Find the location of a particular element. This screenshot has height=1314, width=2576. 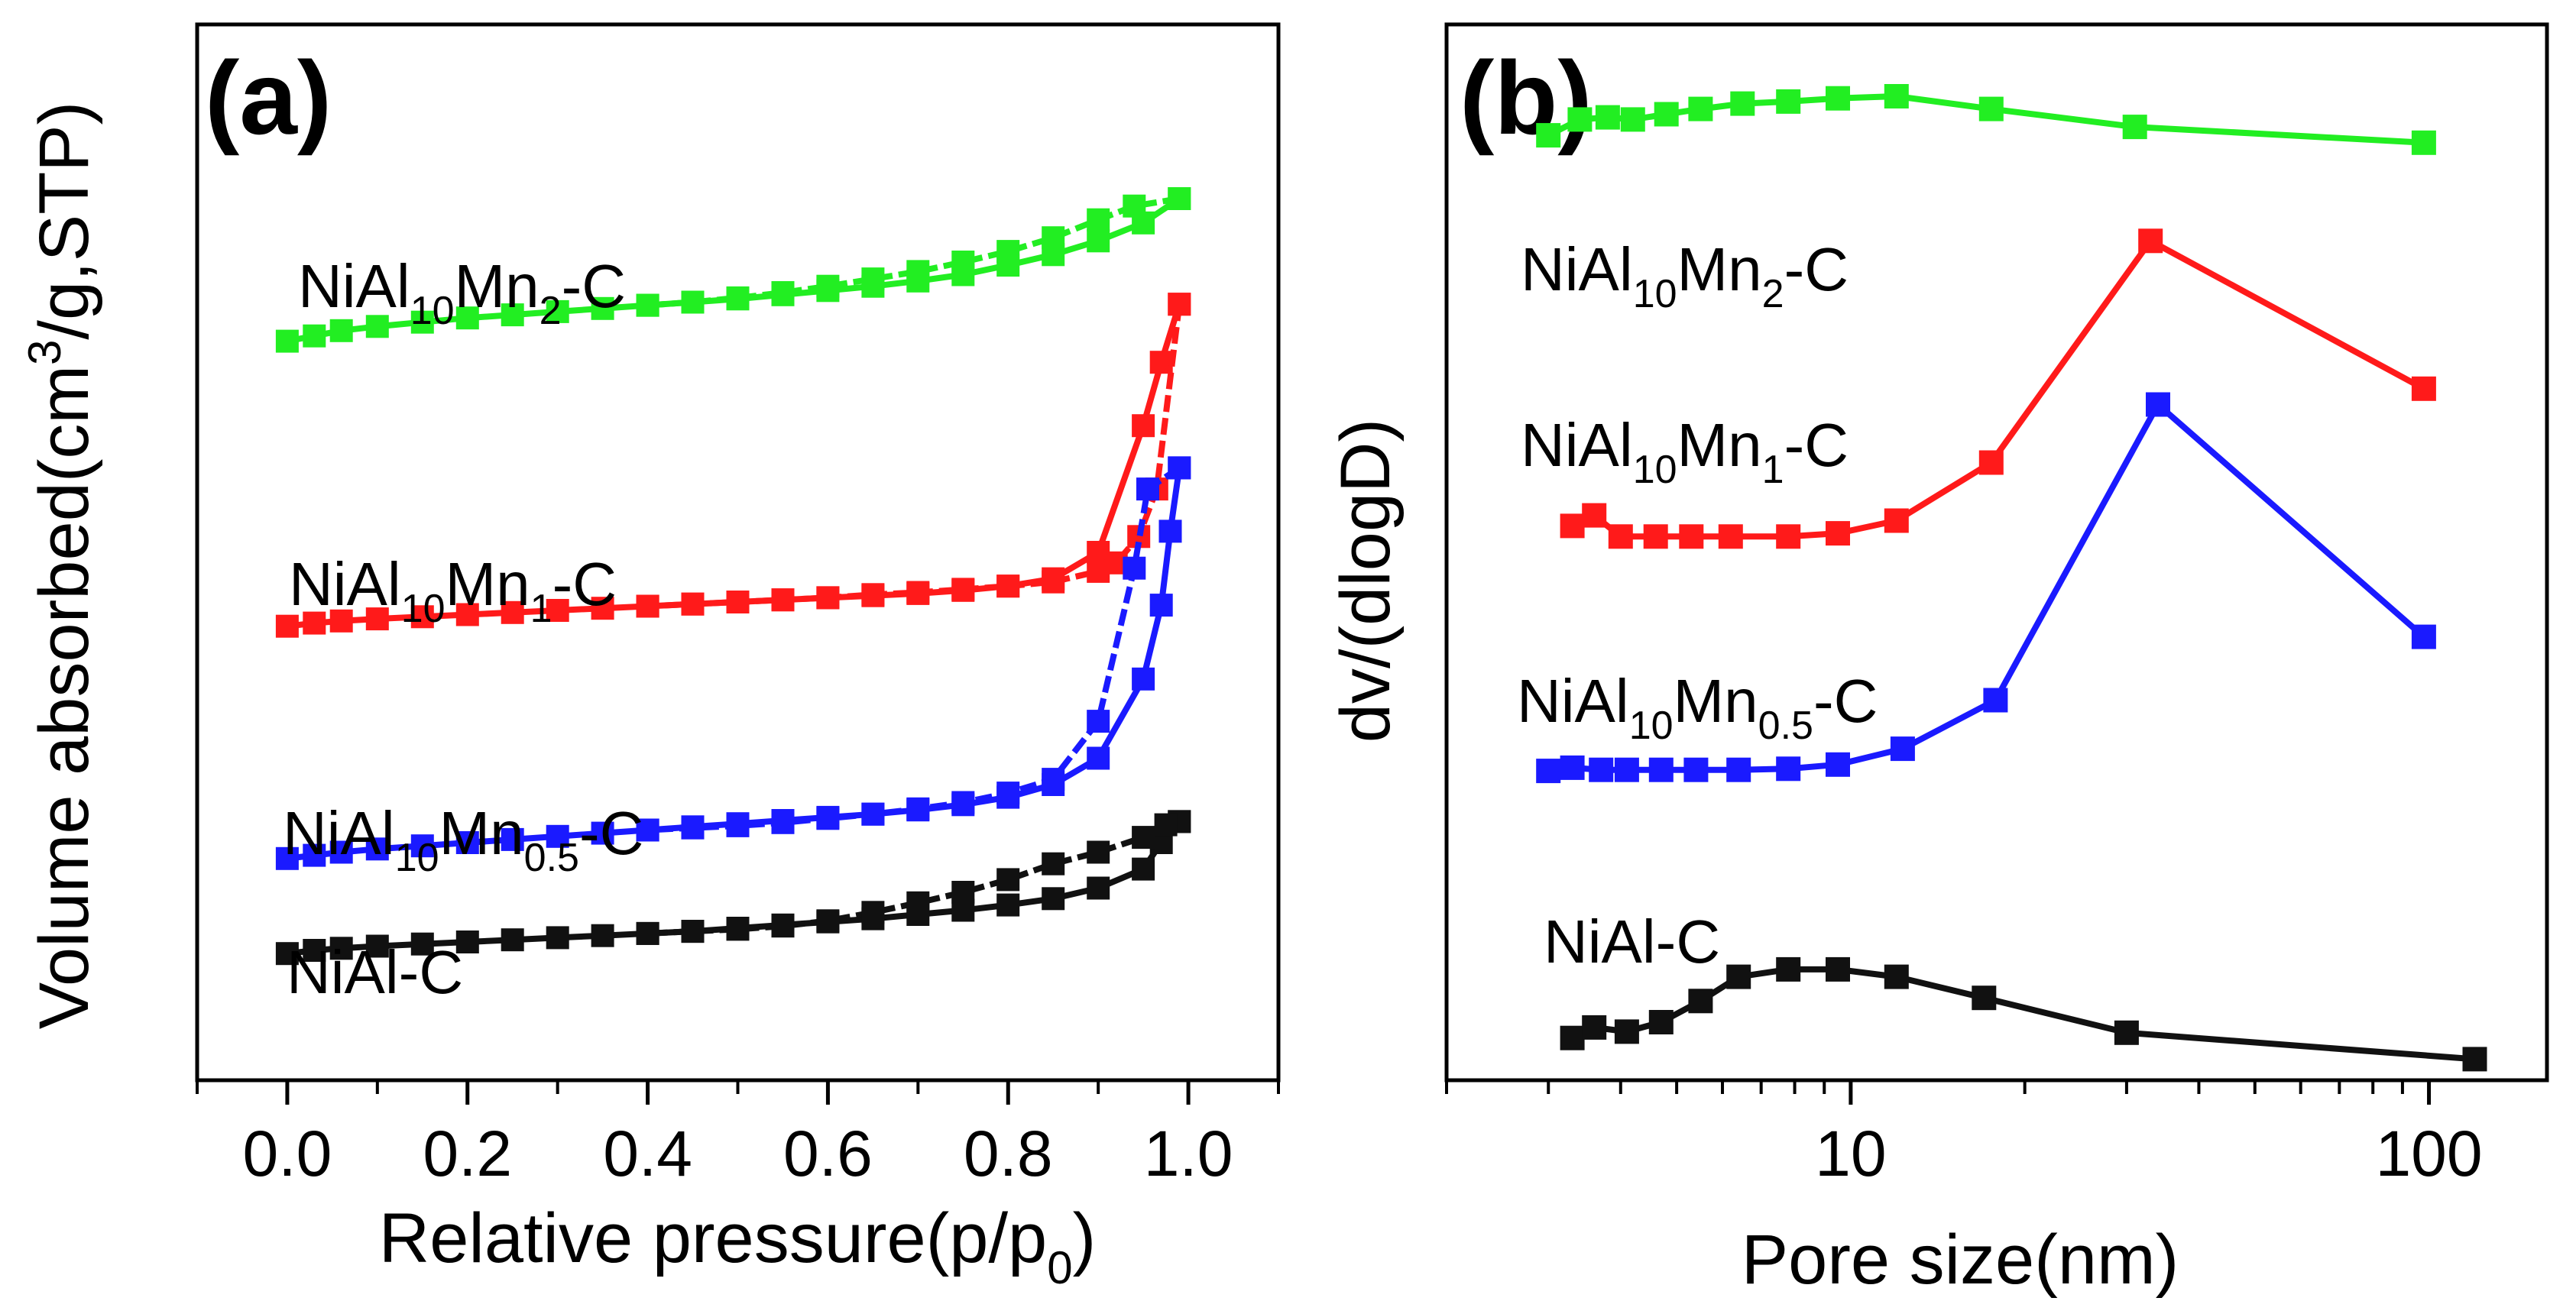

panel-b-x-axis-title: Pore size(nm) is located at coordinates (1961, 1260).